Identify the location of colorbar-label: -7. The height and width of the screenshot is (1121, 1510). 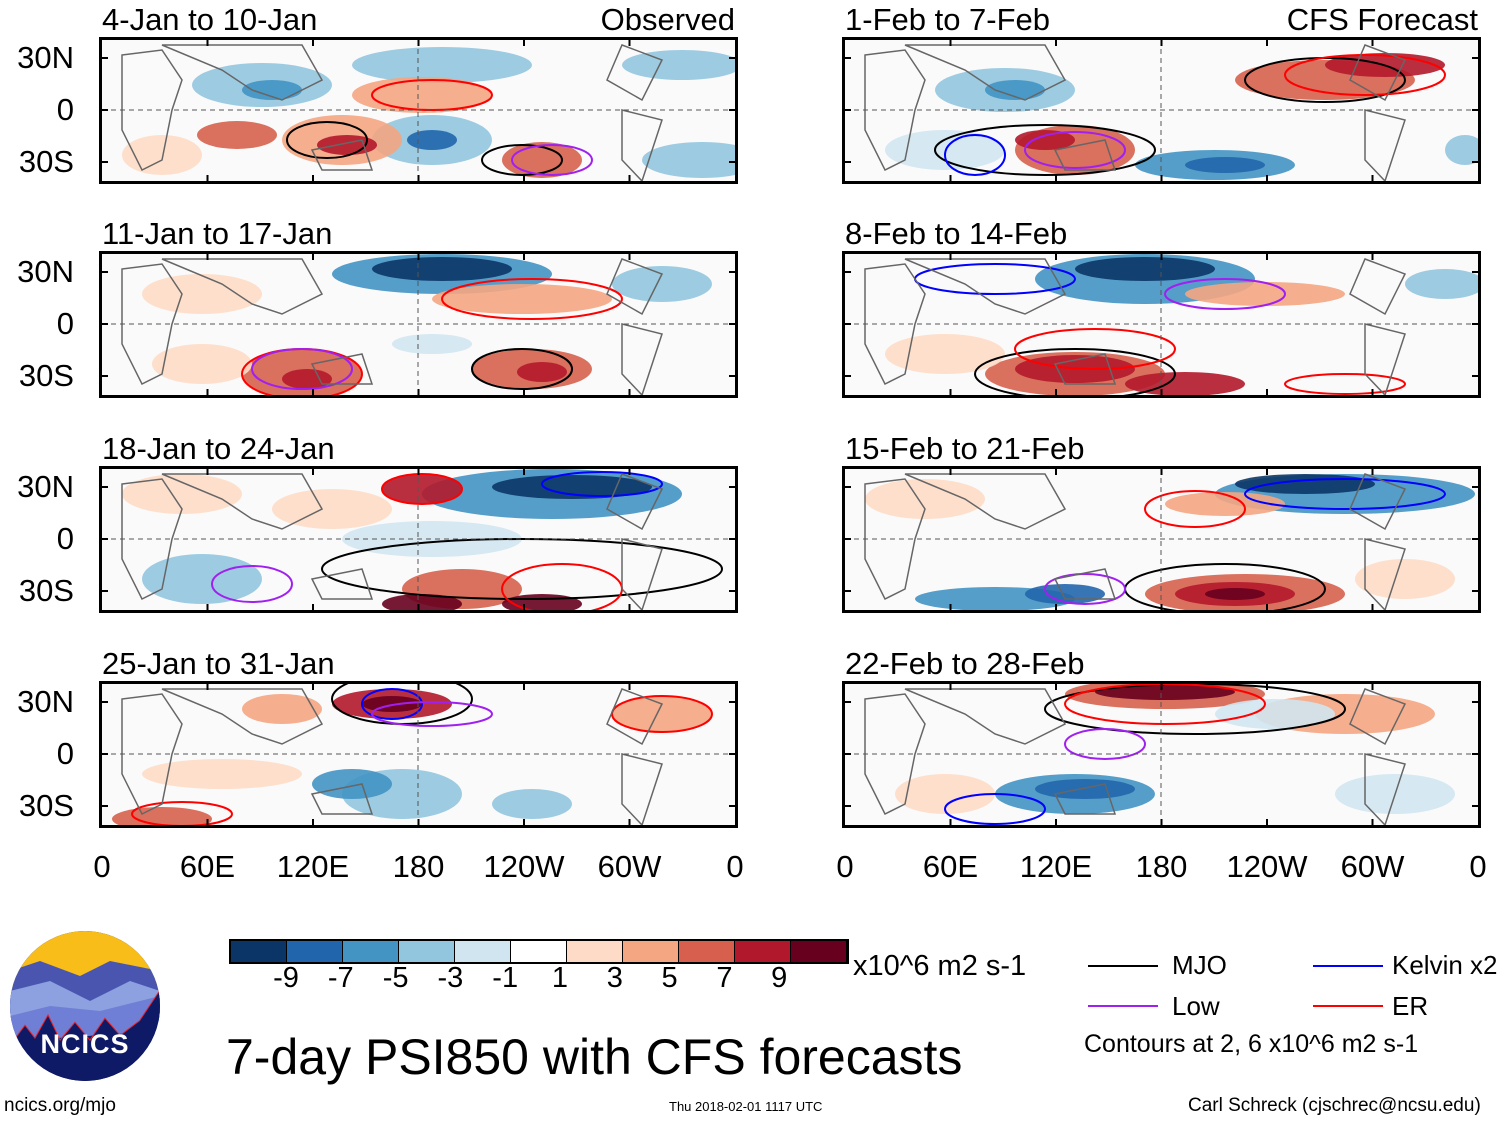
(340, 978).